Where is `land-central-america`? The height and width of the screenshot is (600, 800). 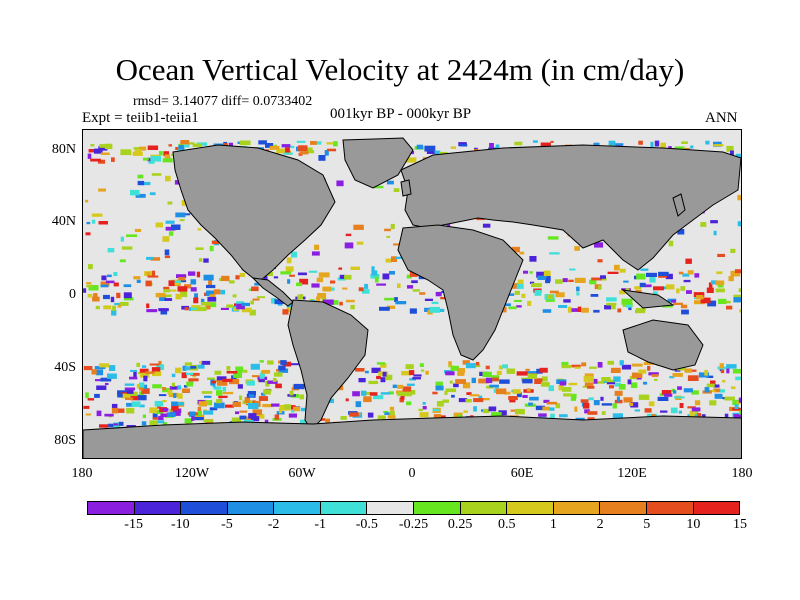
land-central-america is located at coordinates (272, 292).